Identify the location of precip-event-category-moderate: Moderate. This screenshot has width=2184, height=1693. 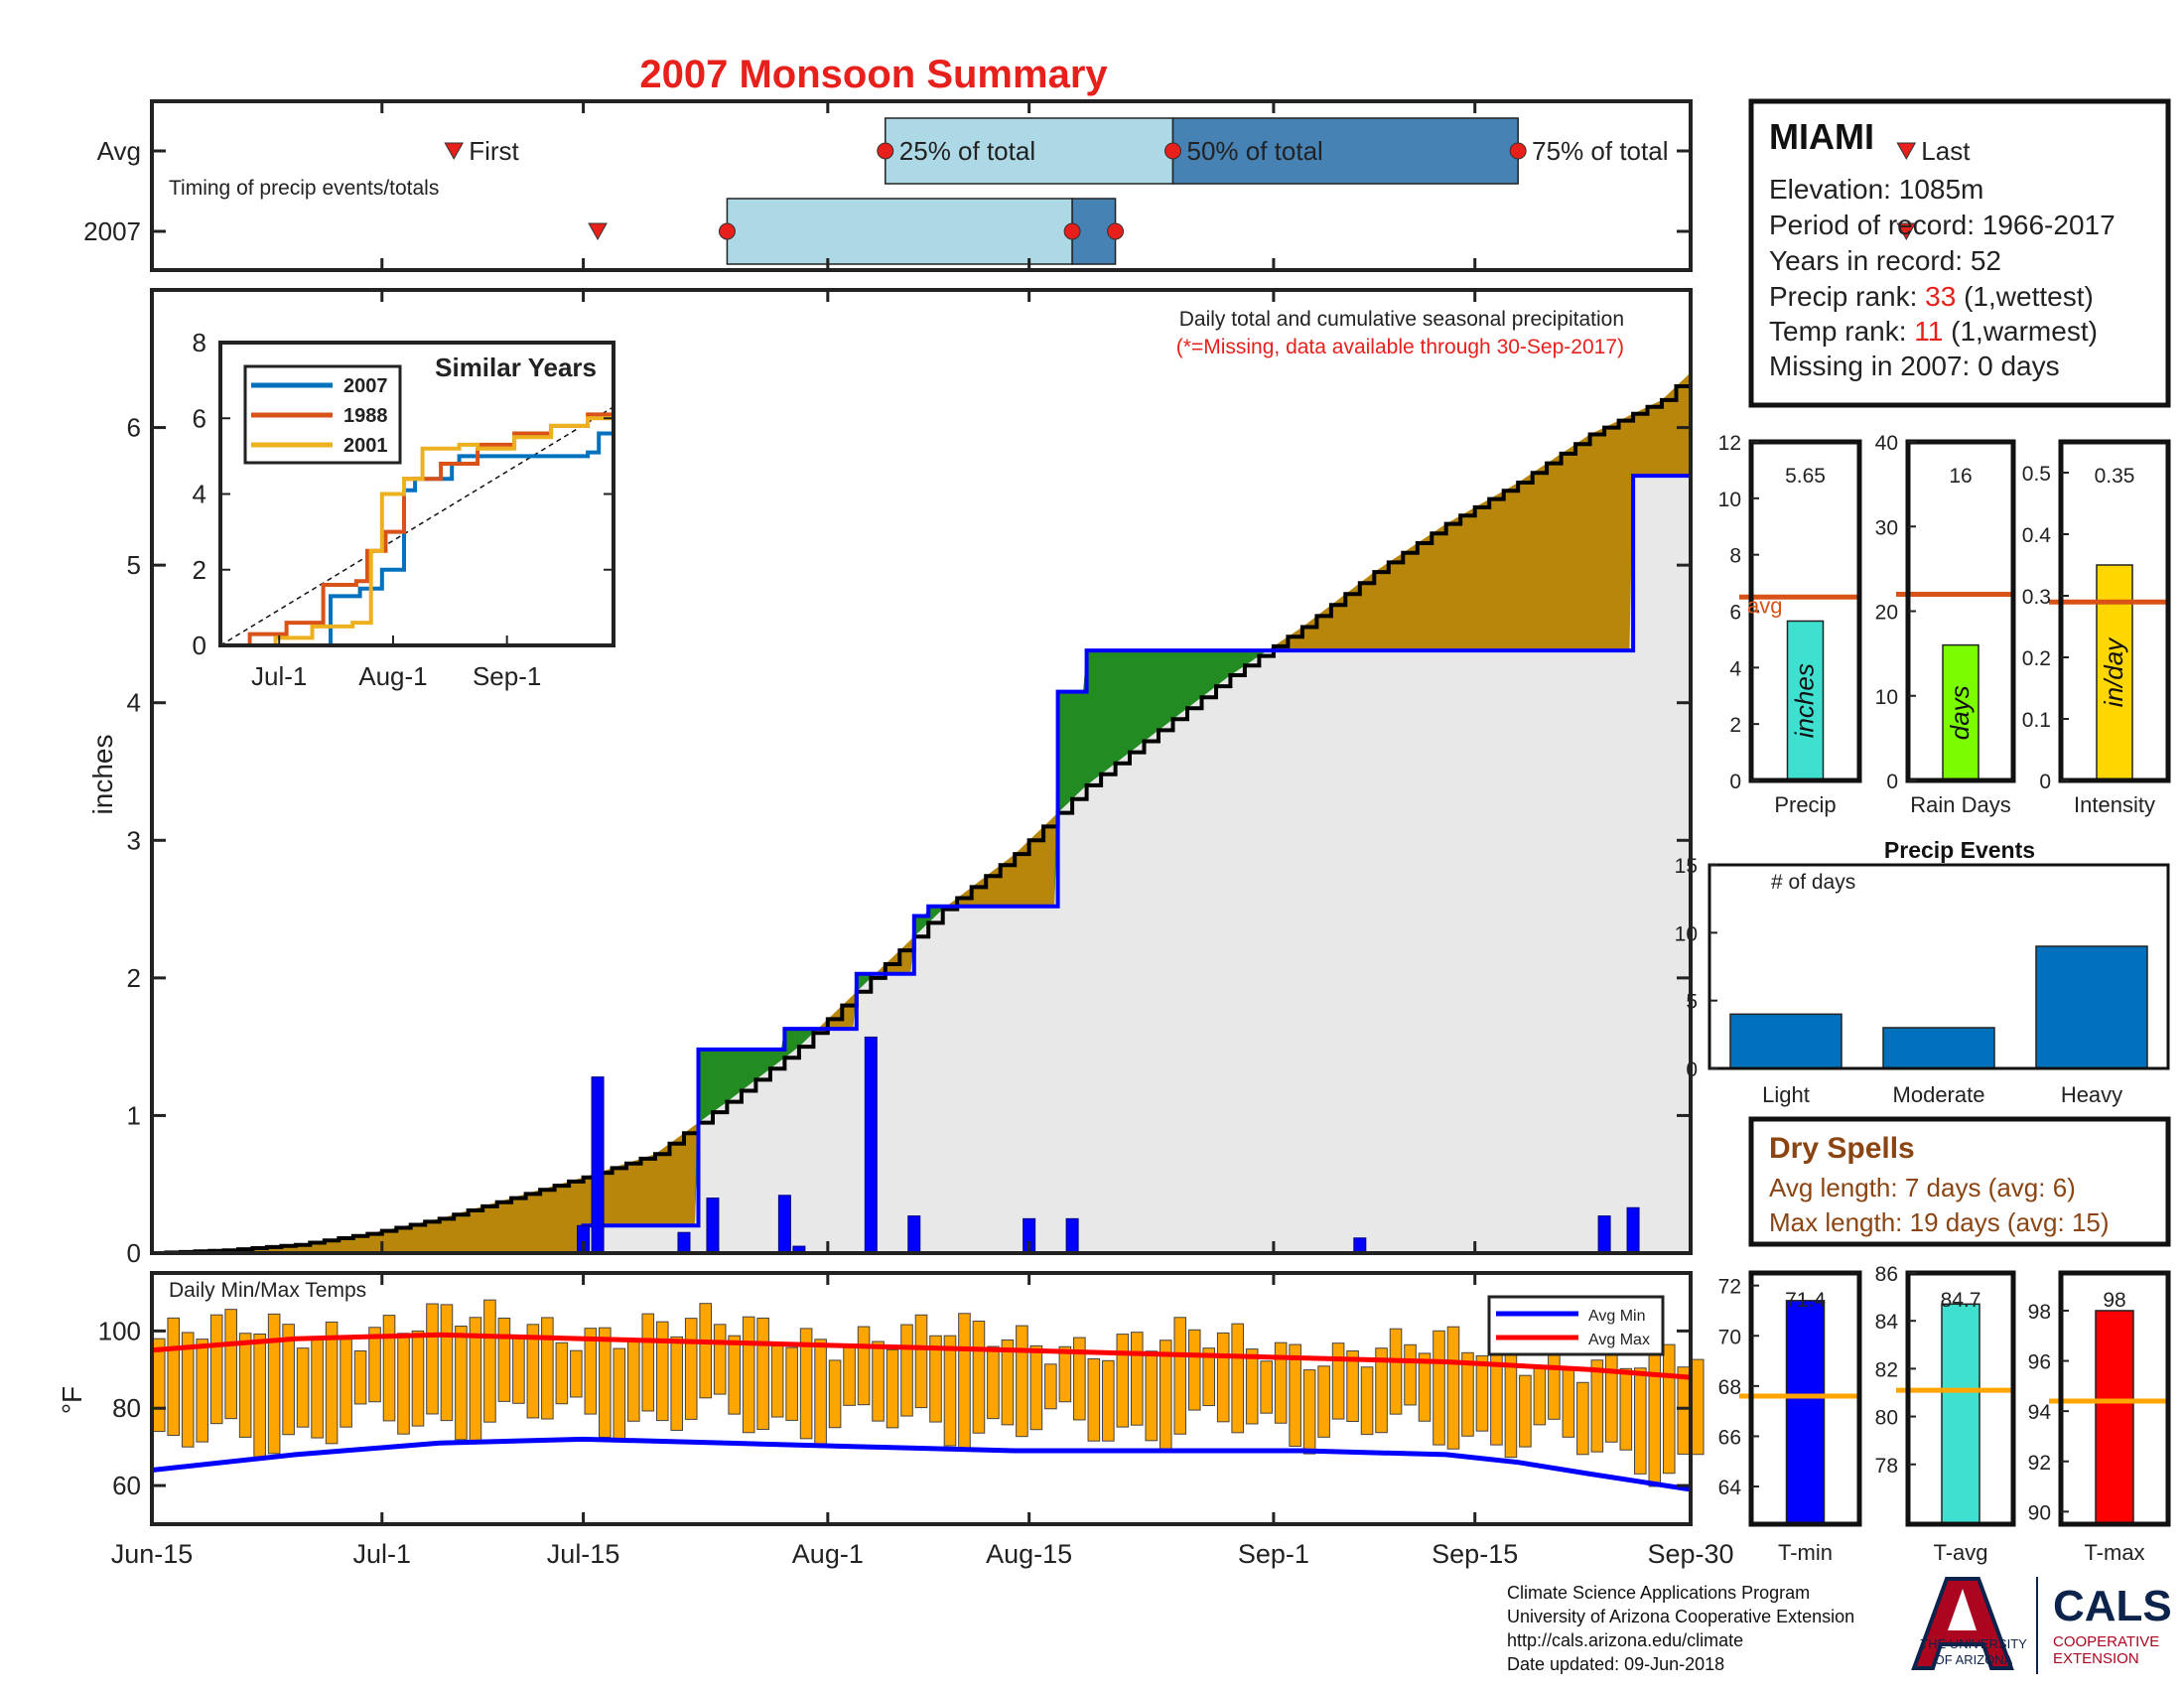
(1939, 1094).